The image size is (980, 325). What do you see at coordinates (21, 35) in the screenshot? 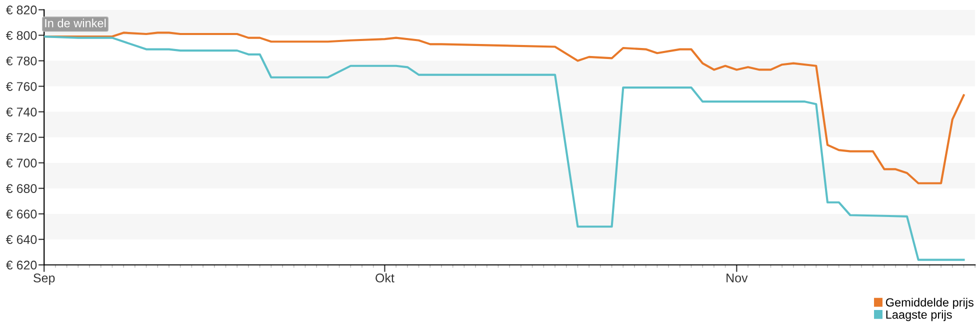
I see `y-tick-label: € 800` at bounding box center [21, 35].